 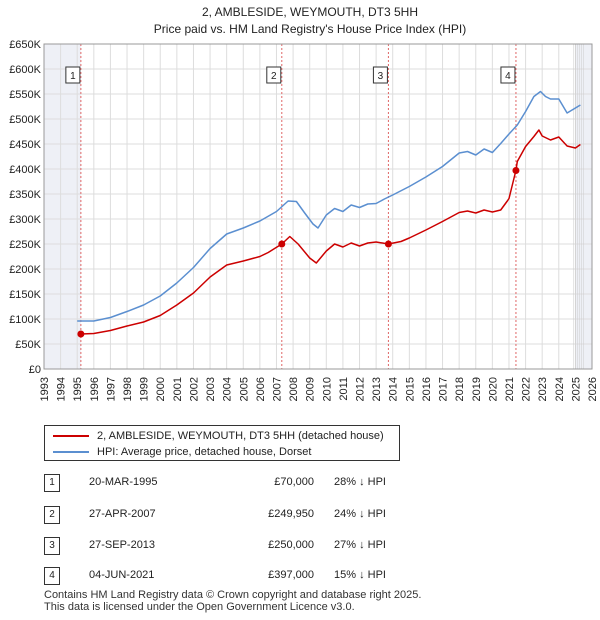 What do you see at coordinates (327, 389) in the screenshot?
I see `x-tick-label: 2010` at bounding box center [327, 389].